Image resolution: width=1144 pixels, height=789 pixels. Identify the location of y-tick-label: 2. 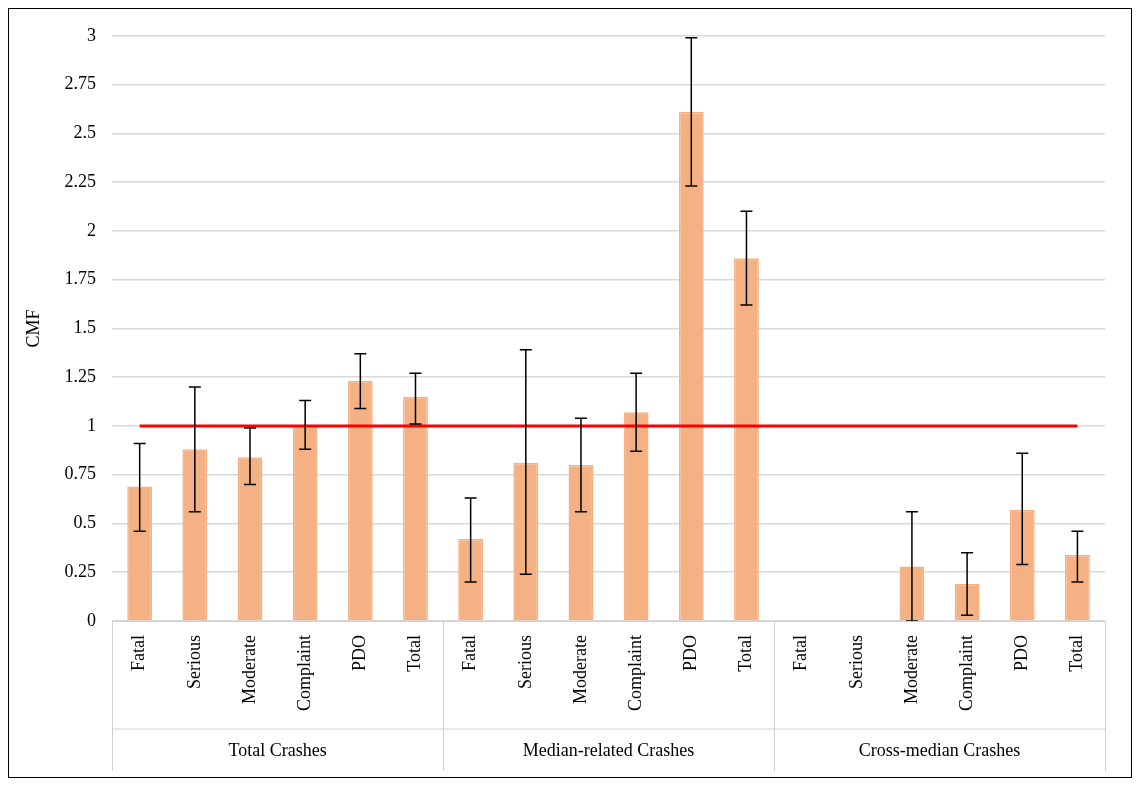
(92, 229).